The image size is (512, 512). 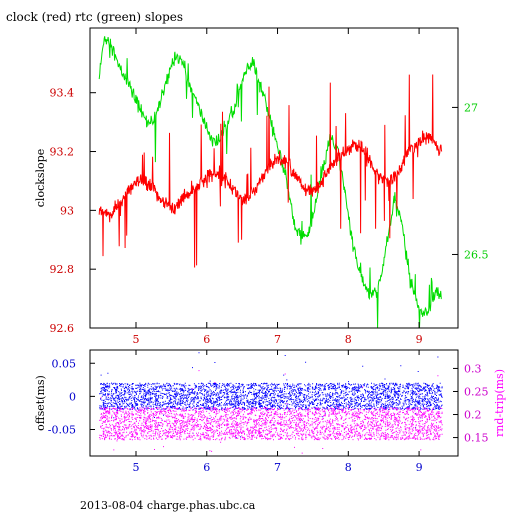 What do you see at coordinates (62, 152) in the screenshot?
I see `top-ytick-label: 93.2` at bounding box center [62, 152].